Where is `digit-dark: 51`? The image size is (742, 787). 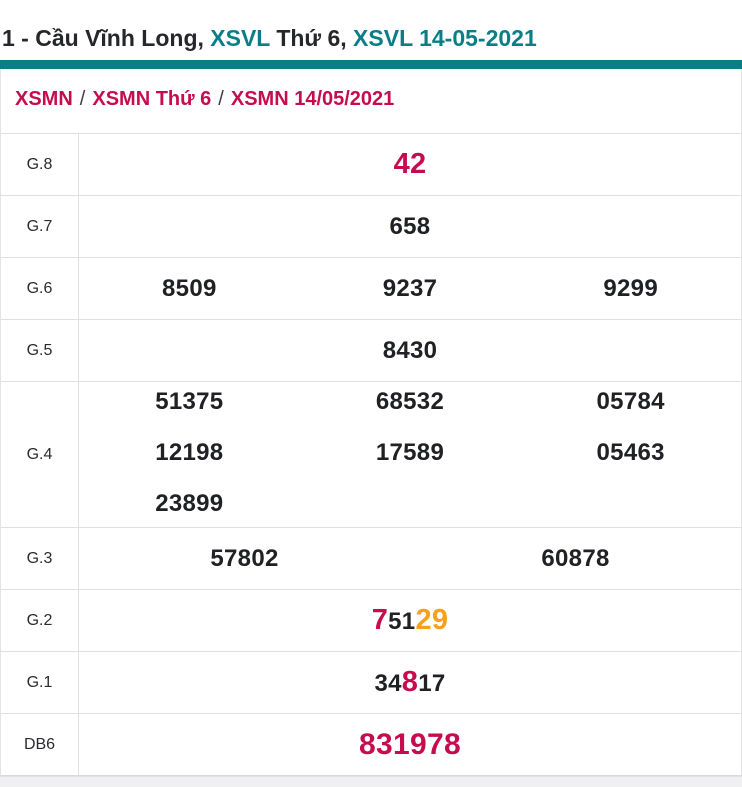
digit-dark: 51 is located at coordinates (402, 621).